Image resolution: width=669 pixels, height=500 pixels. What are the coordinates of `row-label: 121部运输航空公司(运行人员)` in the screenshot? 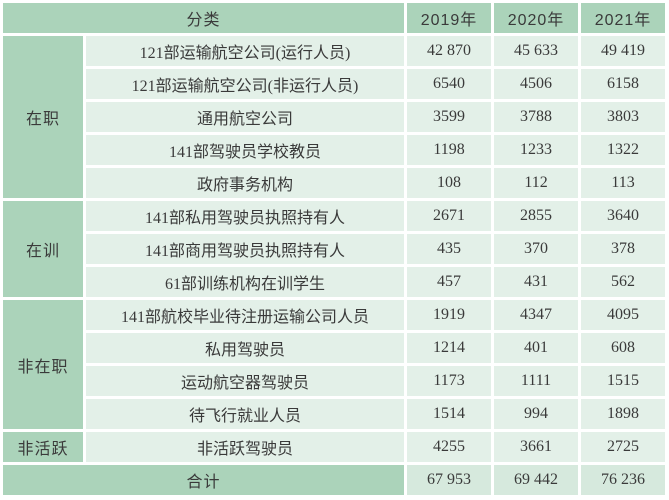 It's located at (245, 51).